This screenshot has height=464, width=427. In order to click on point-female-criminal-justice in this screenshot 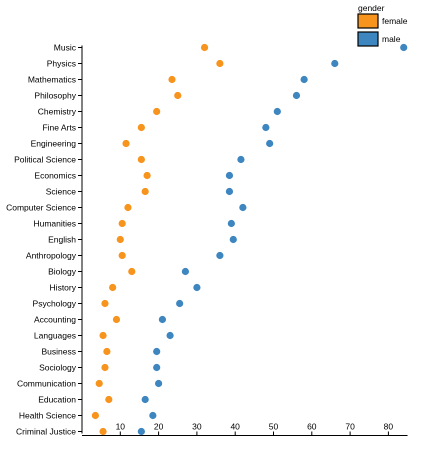, I will do `click(103, 431)`.